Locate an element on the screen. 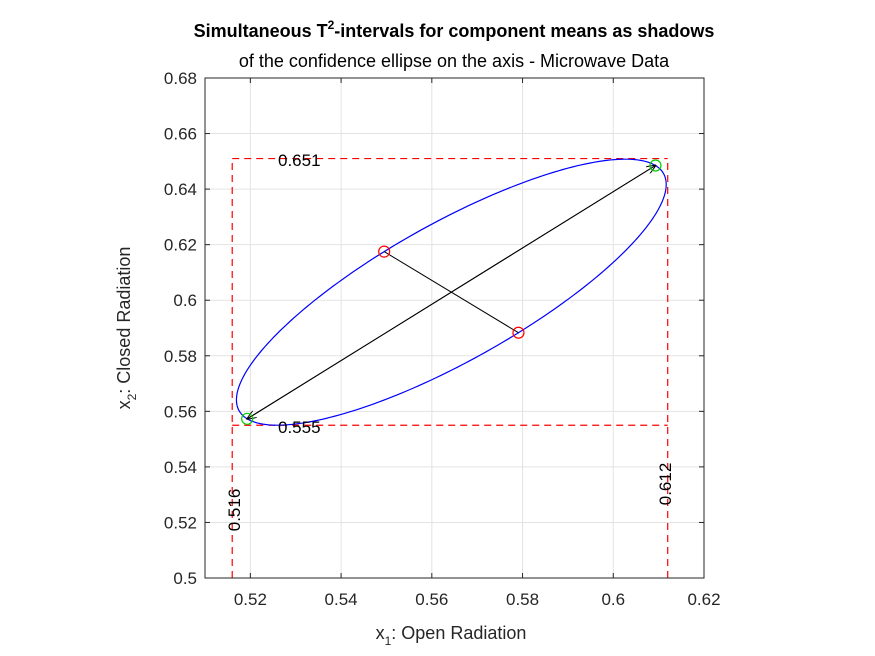  x-axis-label: x1: Open Radiation is located at coordinates (451, 635).